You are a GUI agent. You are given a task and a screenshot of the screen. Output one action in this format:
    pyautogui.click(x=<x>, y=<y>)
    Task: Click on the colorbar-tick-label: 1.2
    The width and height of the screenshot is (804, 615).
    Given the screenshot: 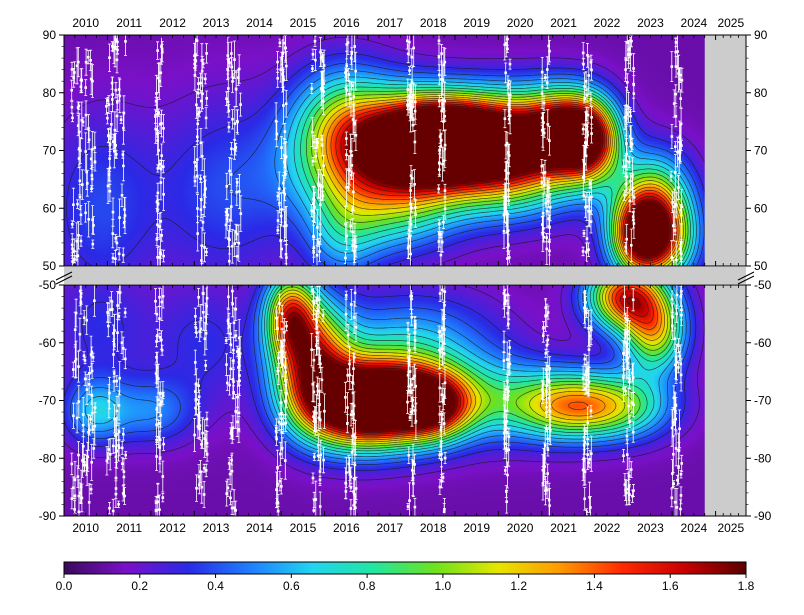 What is the action you would take?
    pyautogui.click(x=518, y=586)
    